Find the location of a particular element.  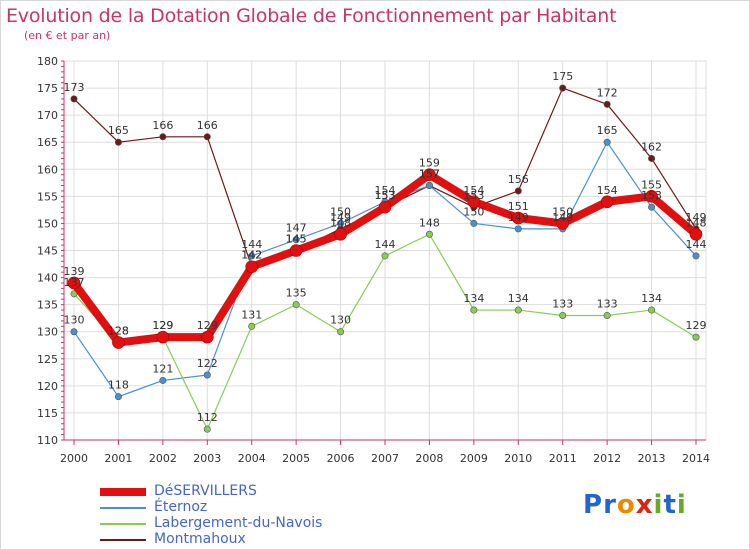

legend-label: DéSERVILLERS is located at coordinates (205, 491).